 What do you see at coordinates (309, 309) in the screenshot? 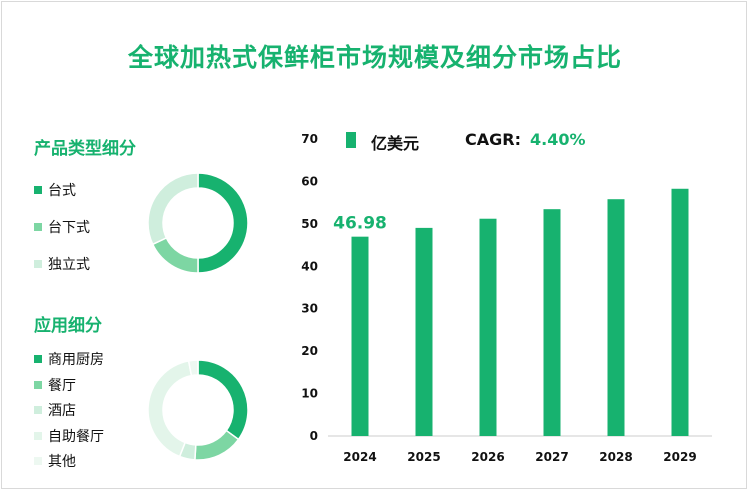
I see `y-tick-label-3: 30` at bounding box center [309, 309].